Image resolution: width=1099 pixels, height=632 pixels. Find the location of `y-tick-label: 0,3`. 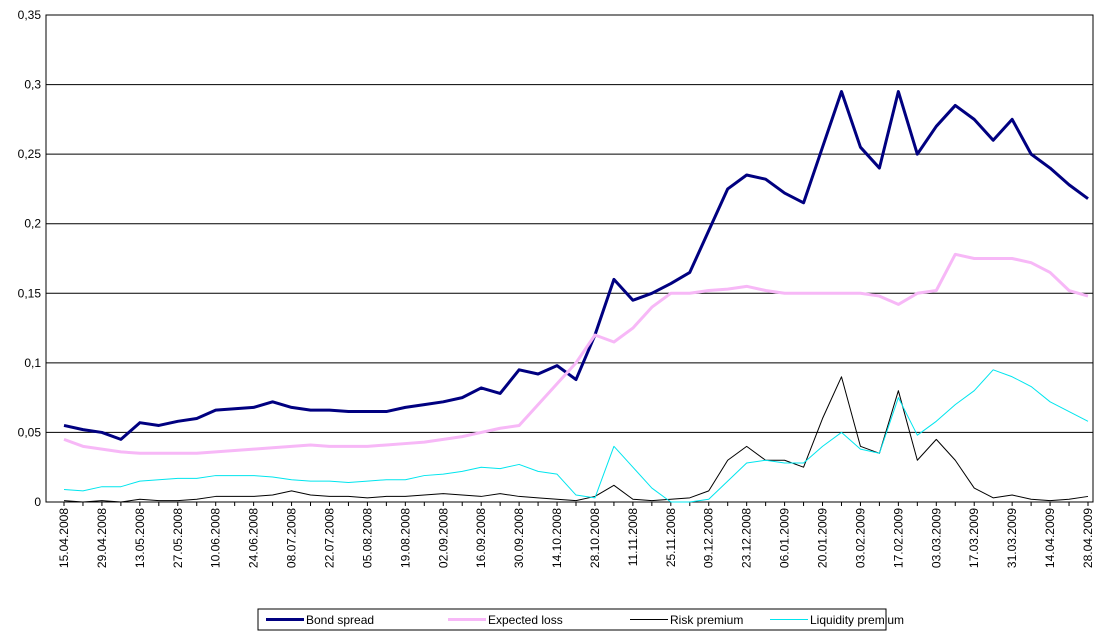

y-tick-label: 0,3 is located at coordinates (32, 85).